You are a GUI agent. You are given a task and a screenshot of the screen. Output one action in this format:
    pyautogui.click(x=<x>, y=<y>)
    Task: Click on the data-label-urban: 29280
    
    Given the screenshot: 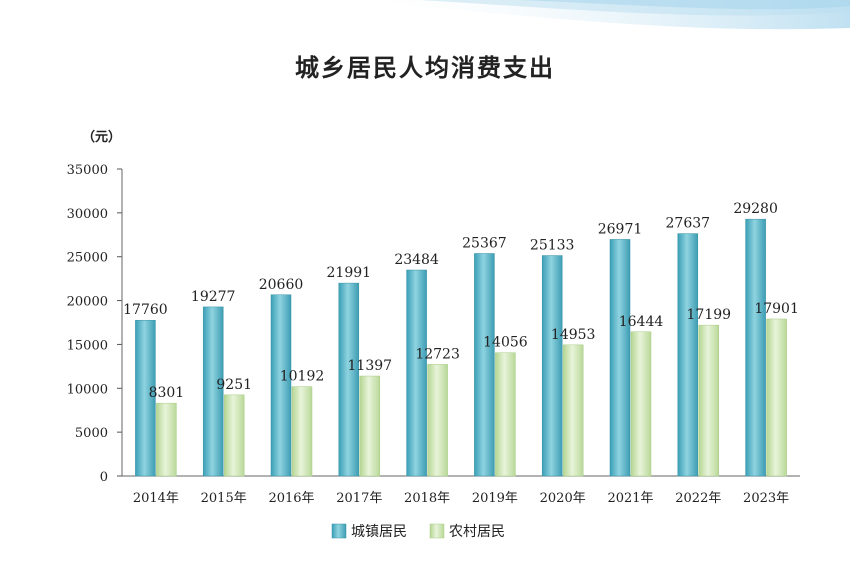 What is the action you would take?
    pyautogui.click(x=755, y=209)
    